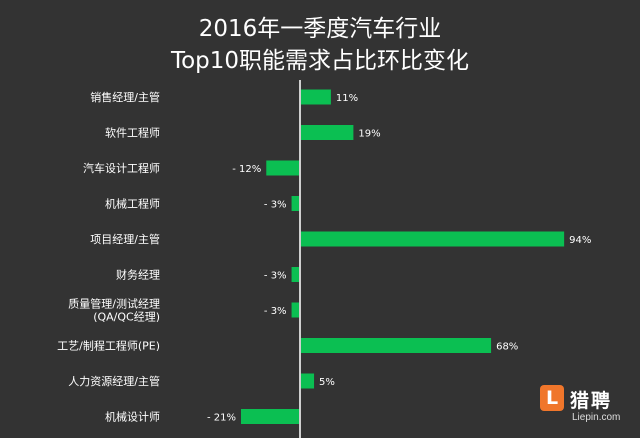 This screenshot has width=640, height=438. I want to click on liepin-logo: L 猎聘 Liepin.com, so click(586, 409).